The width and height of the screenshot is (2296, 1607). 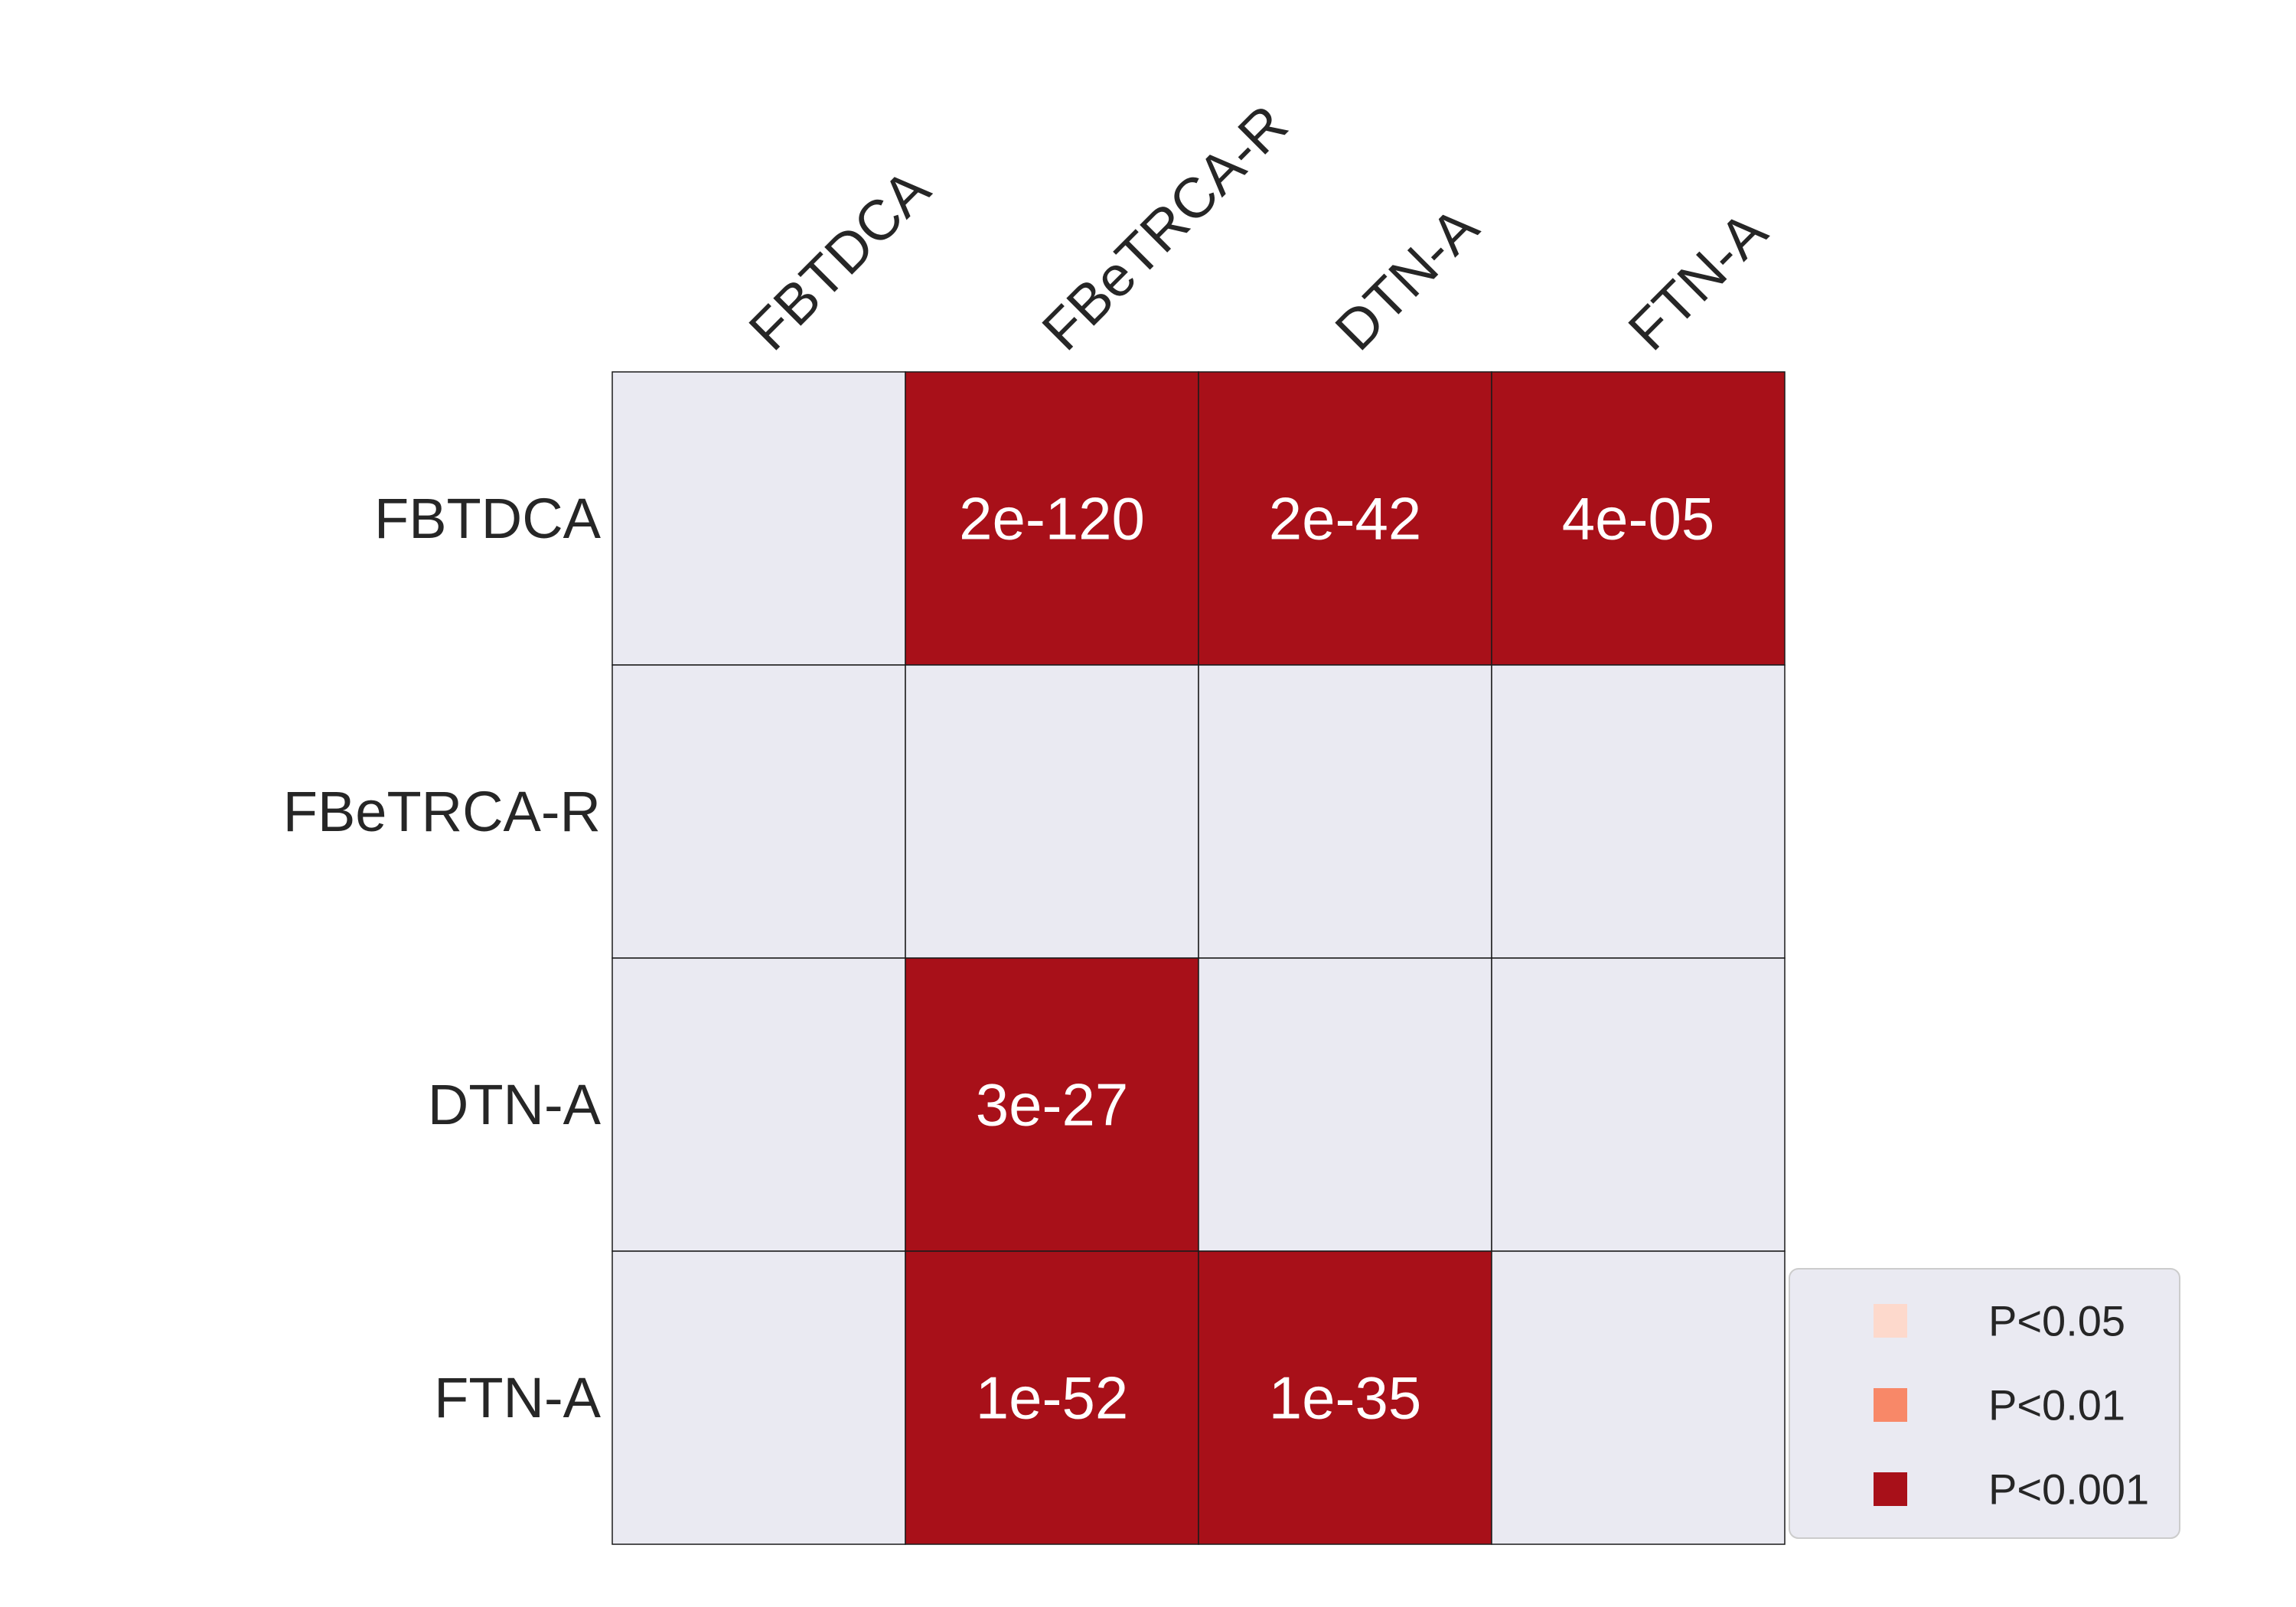 What do you see at coordinates (2056, 1321) in the screenshot?
I see `legend-label: P<0.05` at bounding box center [2056, 1321].